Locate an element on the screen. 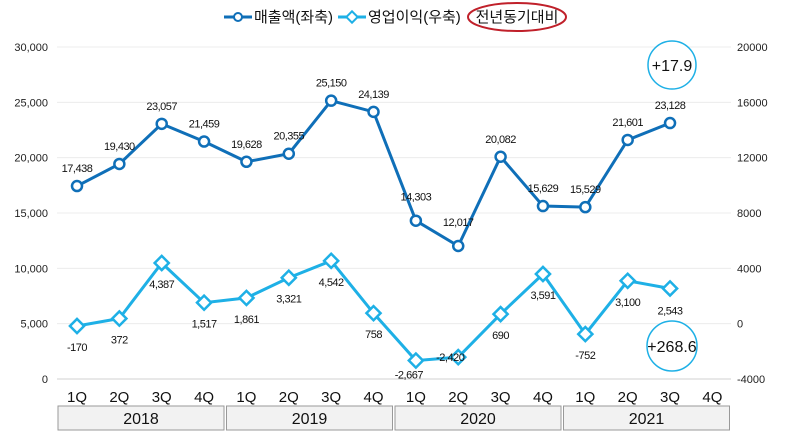 The height and width of the screenshot is (440, 788). left-tick-label: 0 is located at coordinates (45, 380).